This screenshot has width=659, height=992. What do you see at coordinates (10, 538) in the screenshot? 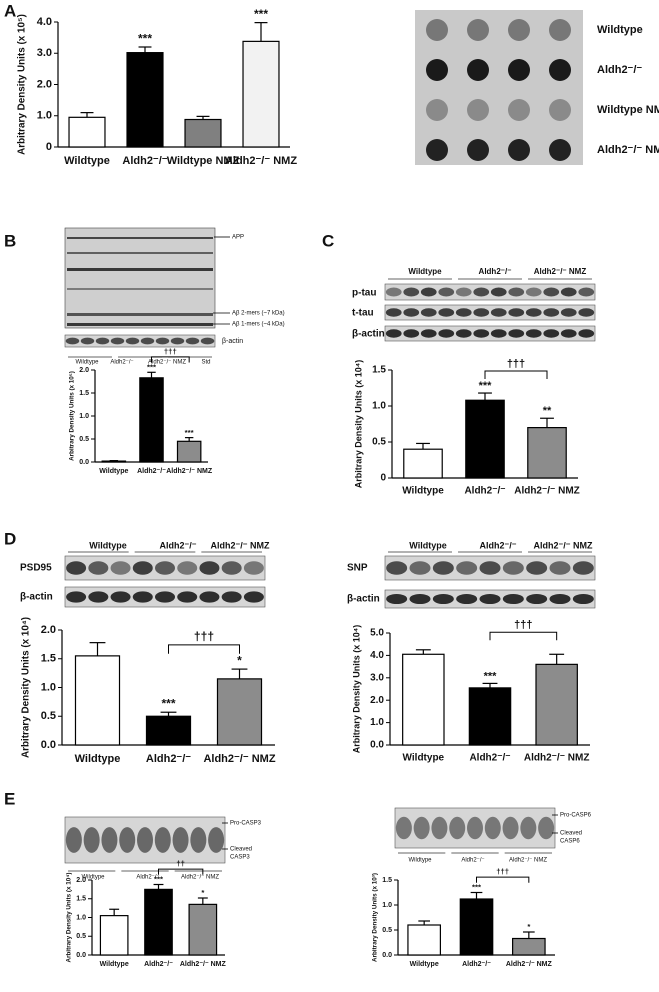
I see `panel-letter: D` at bounding box center [10, 538].